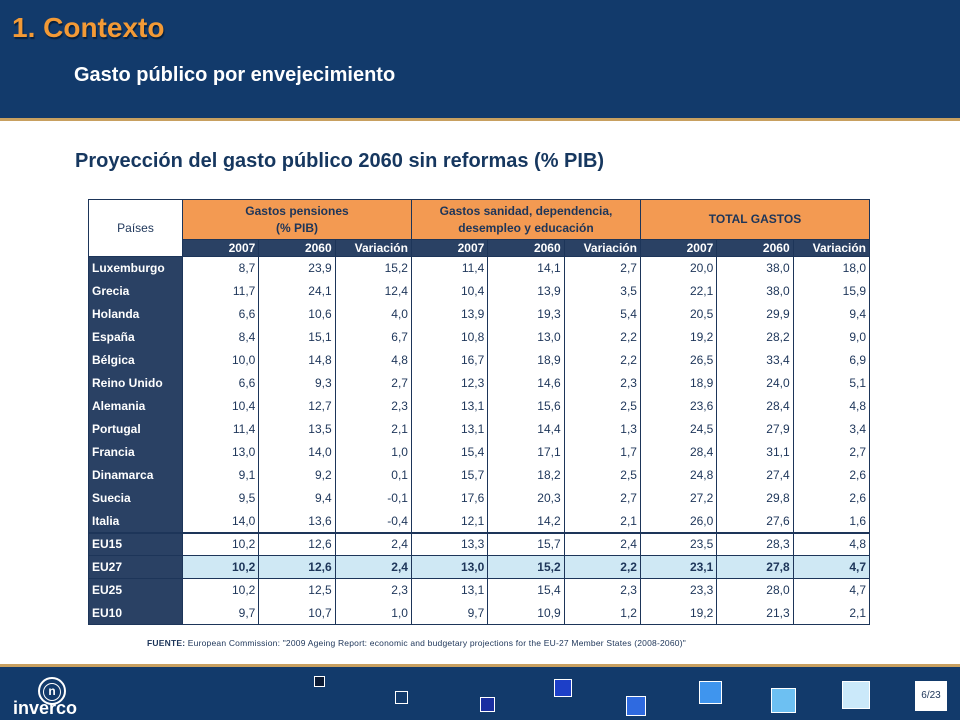  Describe the element at coordinates (831, 314) in the screenshot. I see `value-cell: 9,4` at that location.